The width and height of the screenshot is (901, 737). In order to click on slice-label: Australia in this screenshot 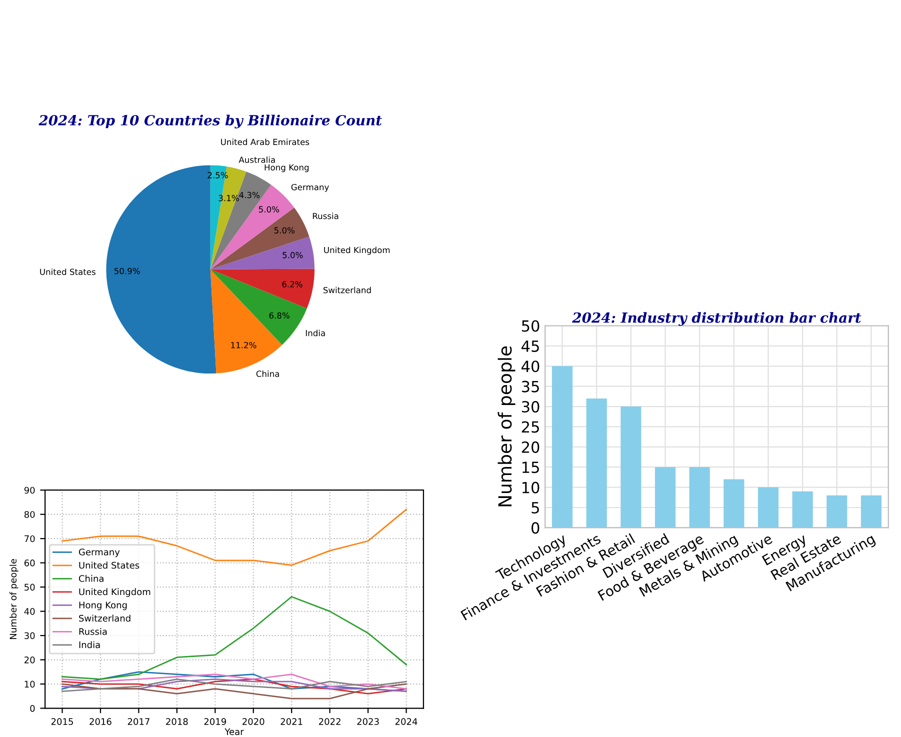, I will do `click(256, 159)`.